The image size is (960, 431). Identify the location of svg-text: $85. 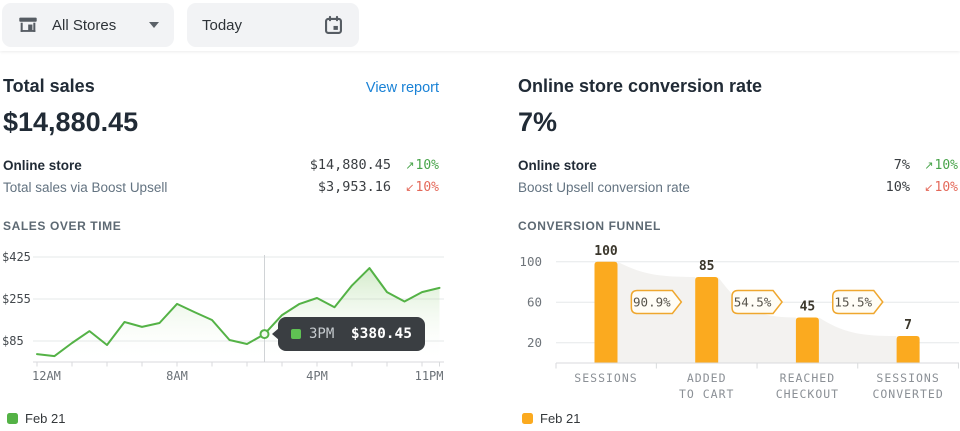
(13, 341).